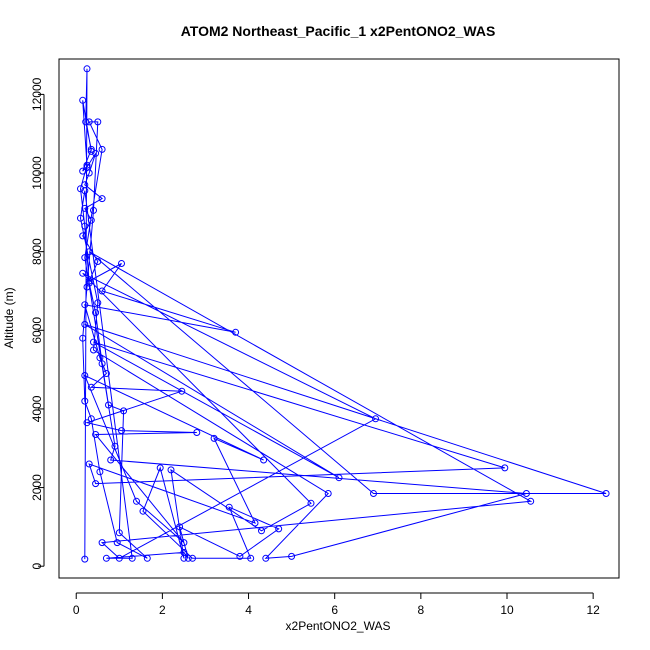  I want to click on y-tick-label: 4000, so click(37, 408).